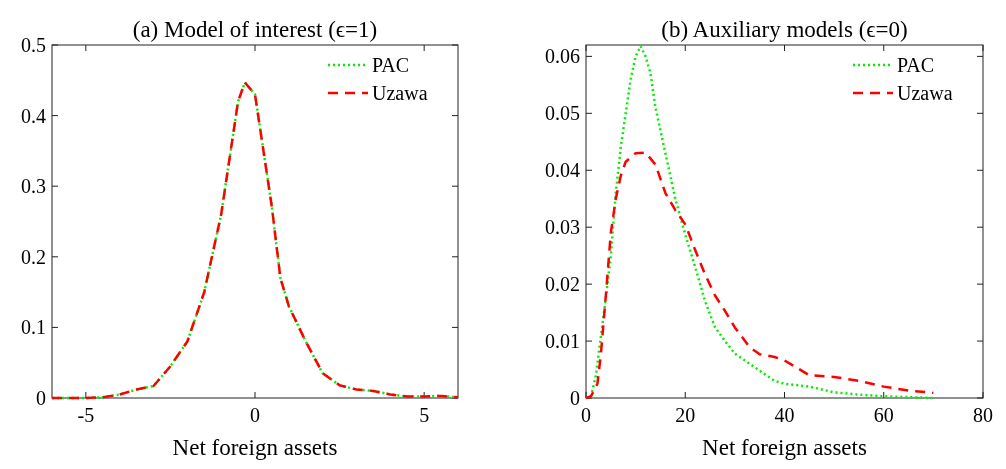 The width and height of the screenshot is (1006, 469). Describe the element at coordinates (86, 415) in the screenshot. I see `x-tick-label: -5` at that location.